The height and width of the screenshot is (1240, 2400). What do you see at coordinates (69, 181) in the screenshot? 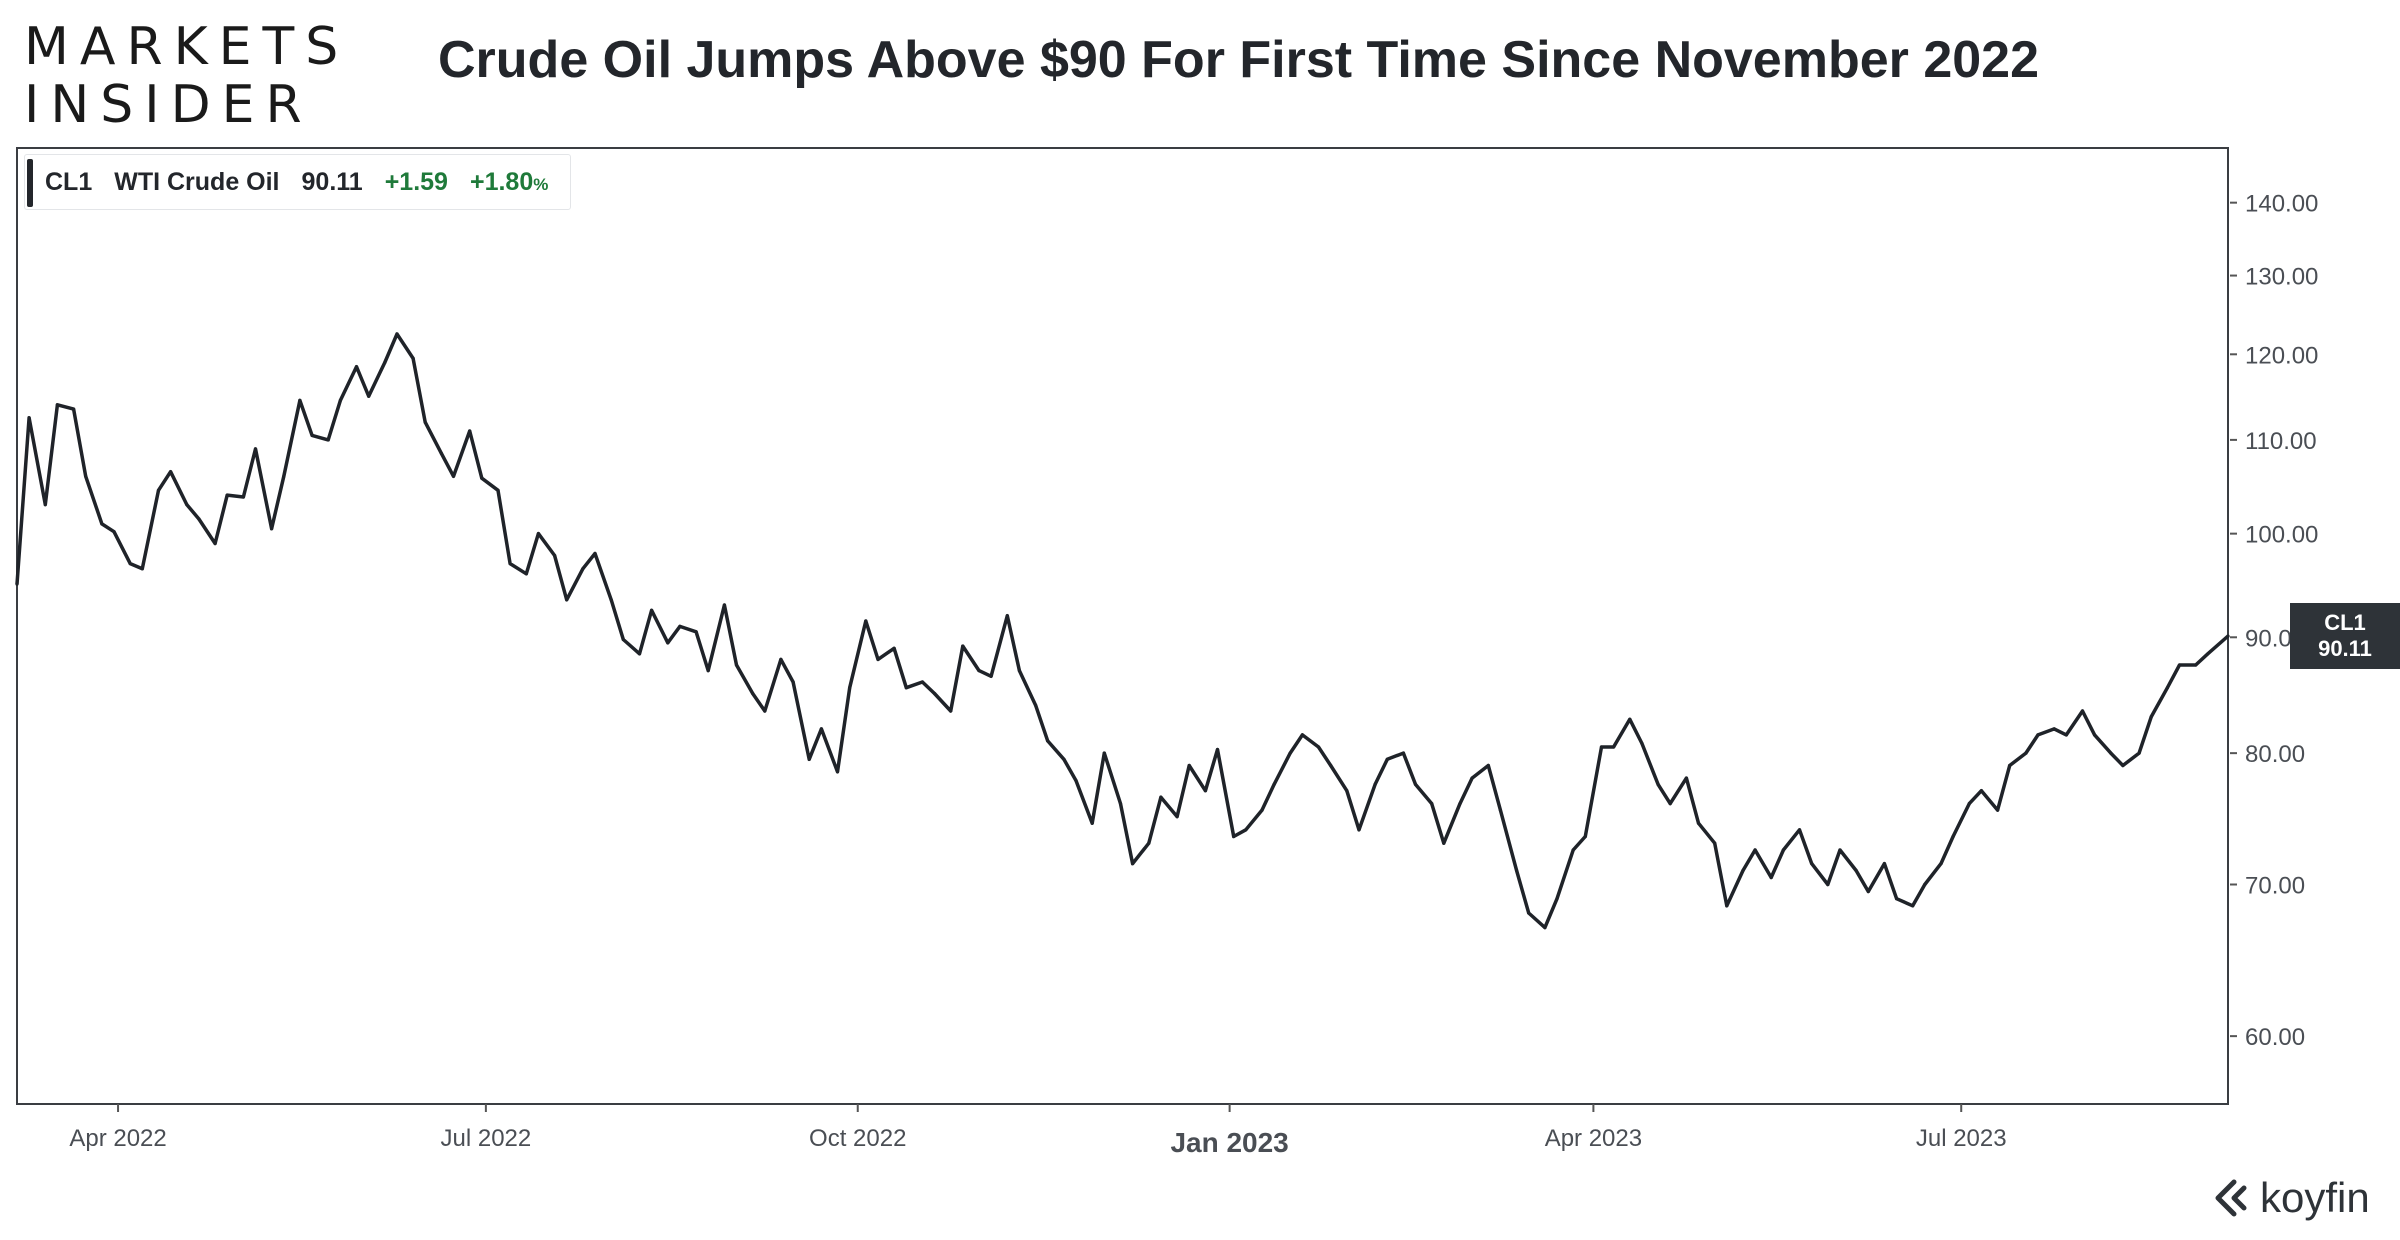
I see `legend-ticker: CL1` at bounding box center [69, 181].